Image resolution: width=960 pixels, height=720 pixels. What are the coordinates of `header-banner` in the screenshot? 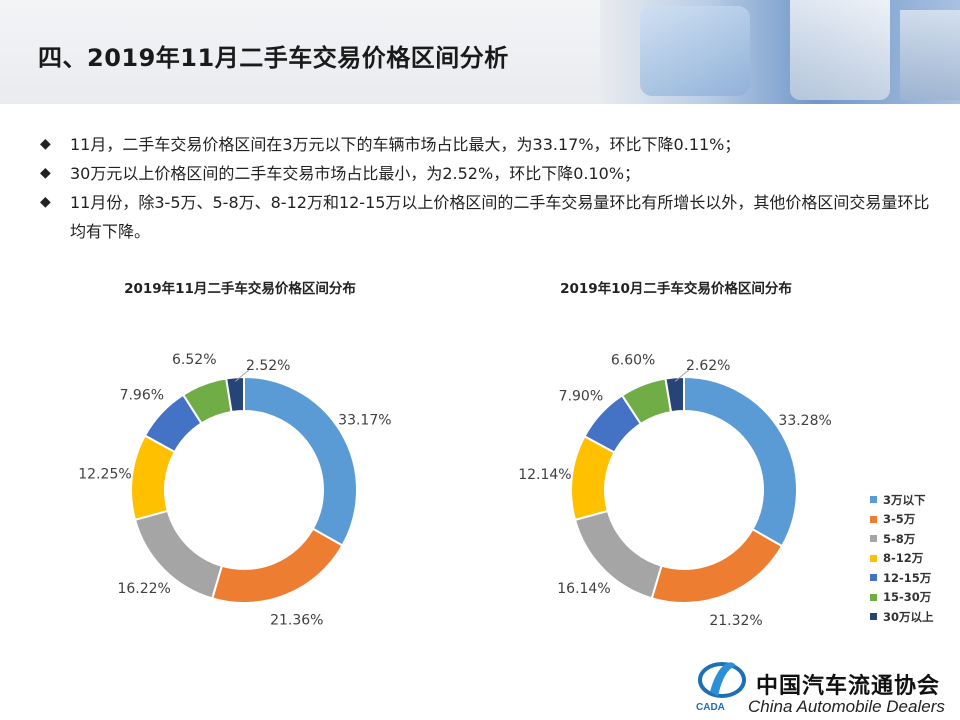 It's located at (480, 52).